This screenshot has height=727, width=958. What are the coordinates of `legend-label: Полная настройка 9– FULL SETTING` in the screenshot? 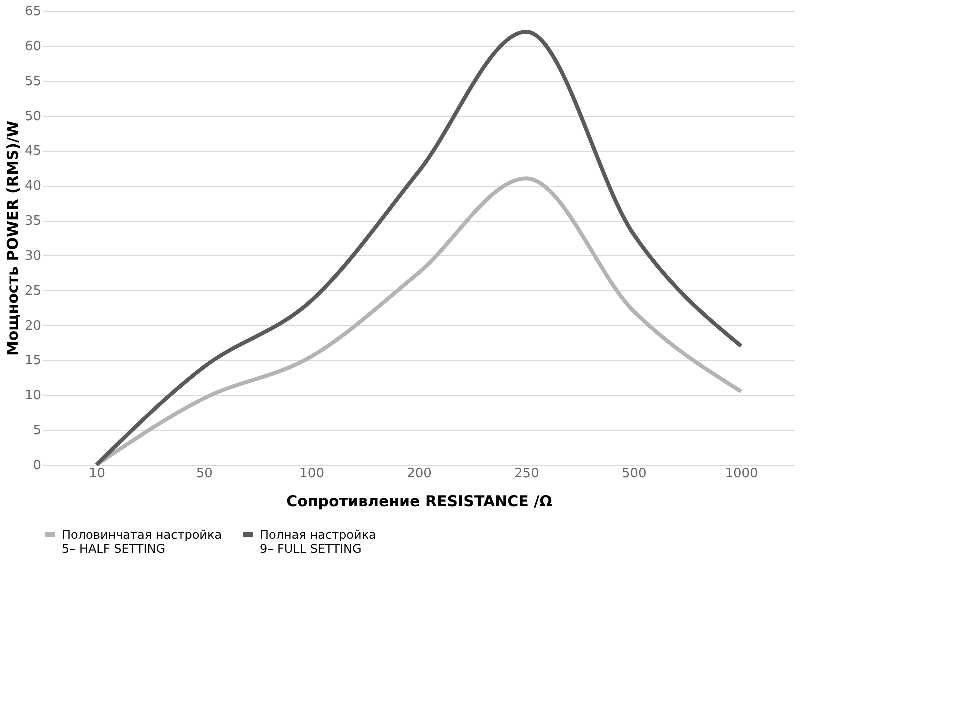 It's located at (318, 542).